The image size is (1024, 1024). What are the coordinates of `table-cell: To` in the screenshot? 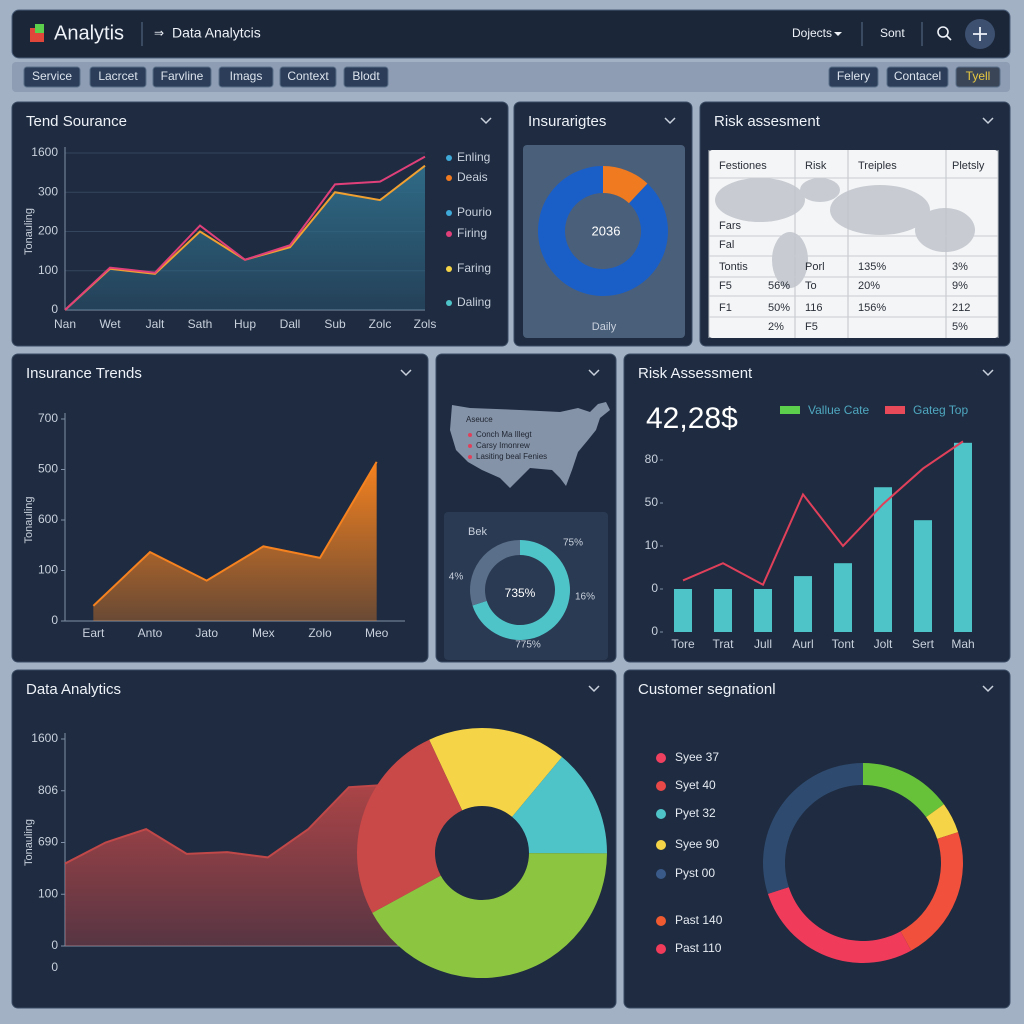 It's located at (811, 286).